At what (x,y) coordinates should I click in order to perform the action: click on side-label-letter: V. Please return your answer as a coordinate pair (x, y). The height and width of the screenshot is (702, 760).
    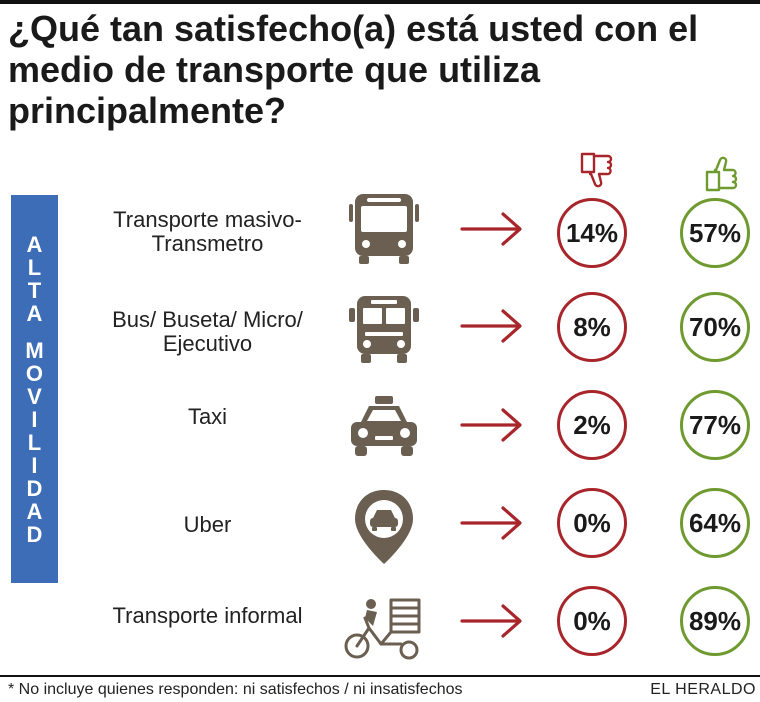
    Looking at the image, I should click on (34, 396).